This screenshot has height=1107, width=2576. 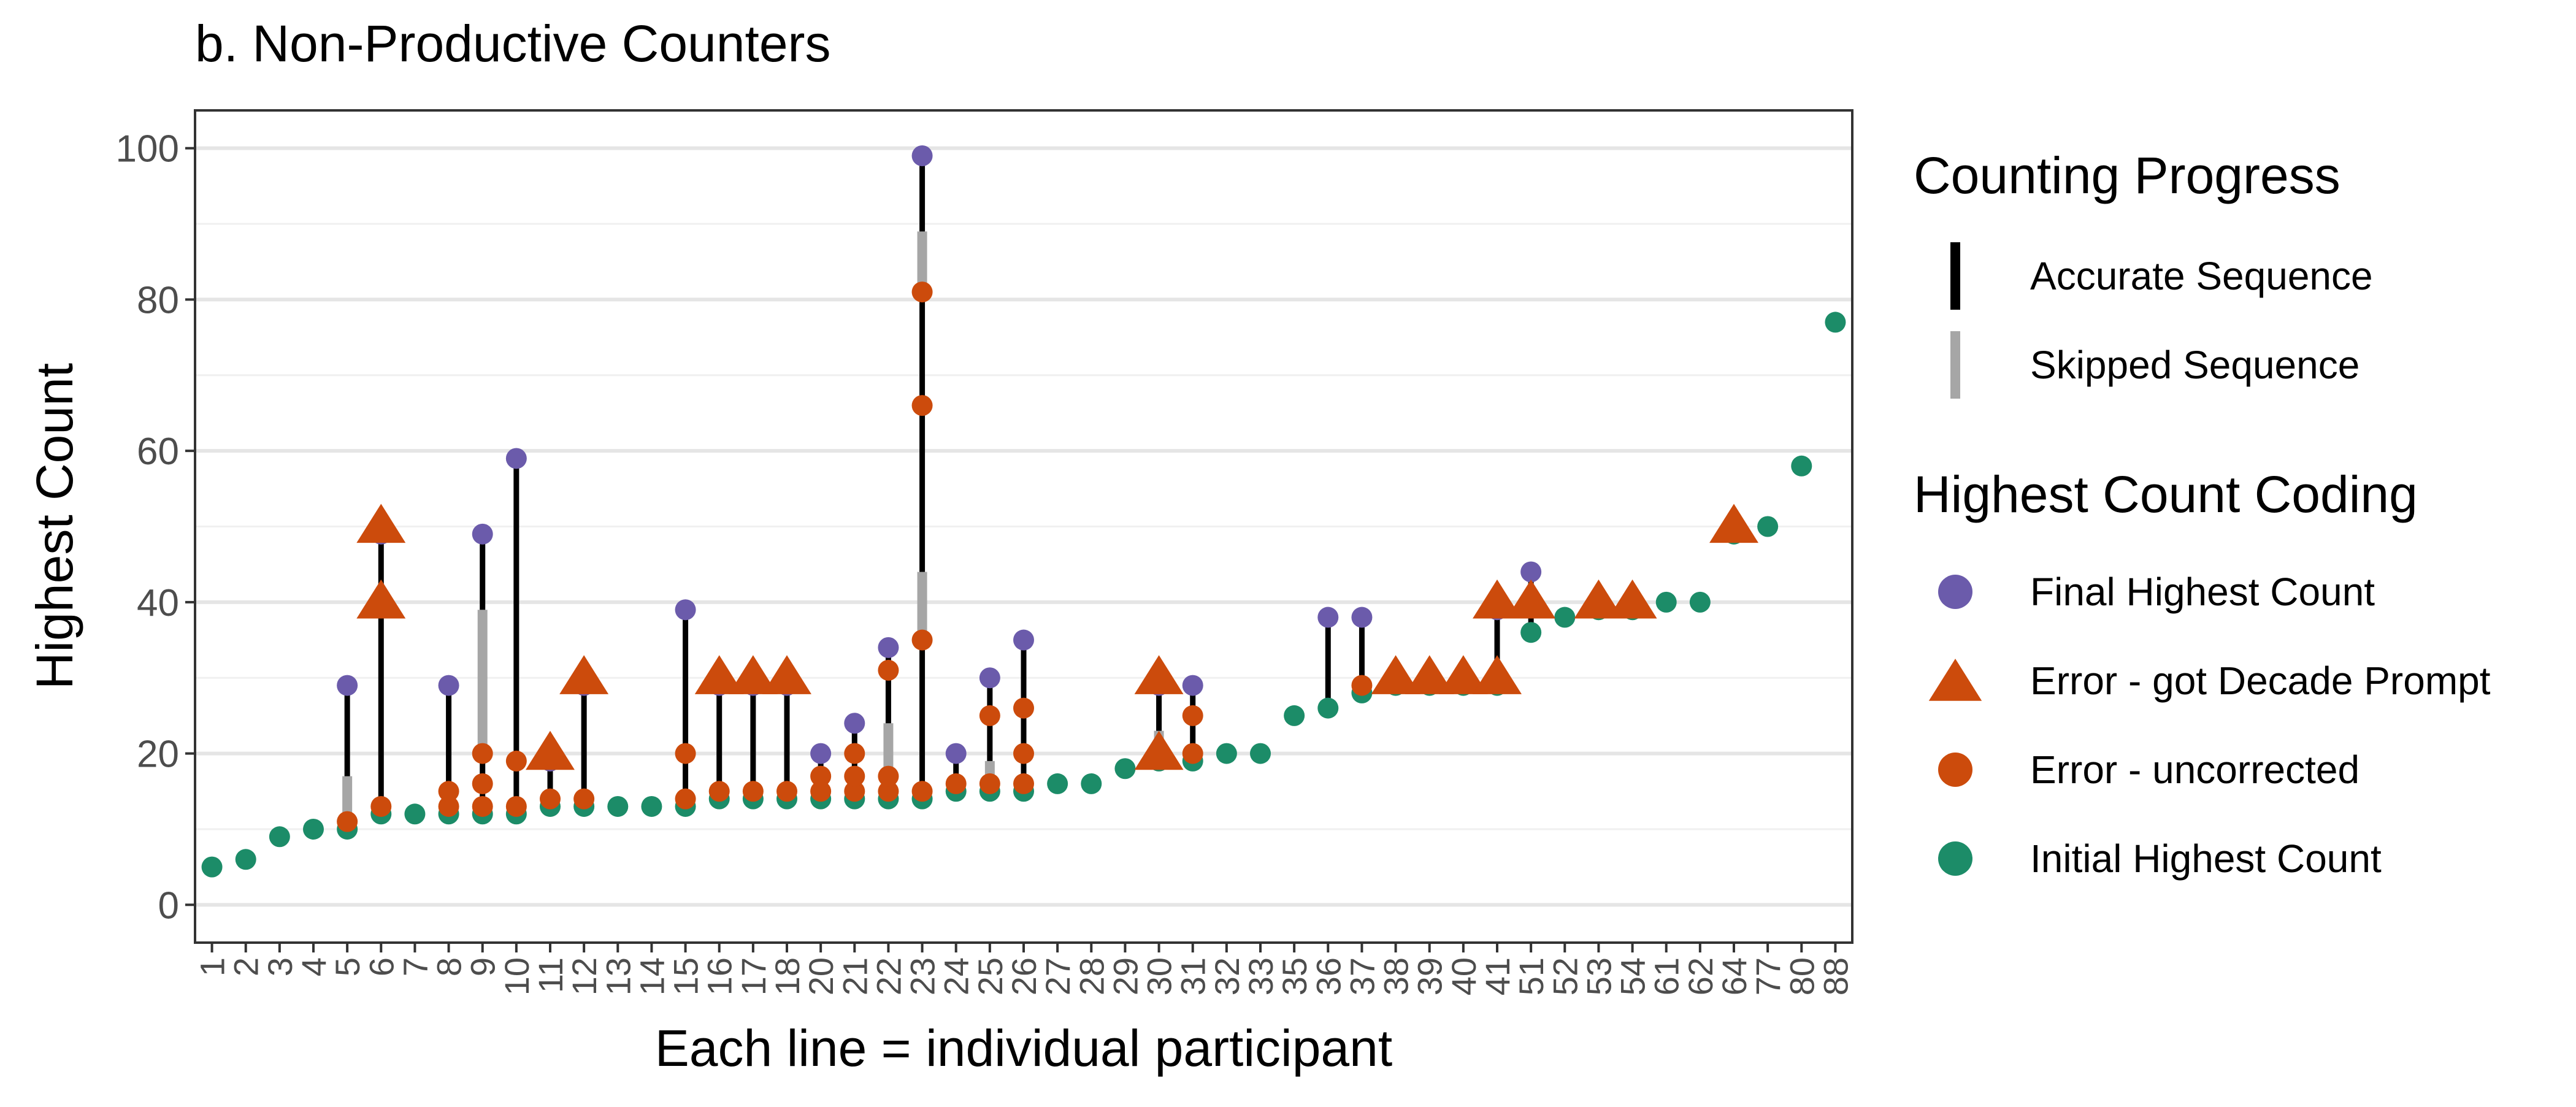 What do you see at coordinates (753, 976) in the screenshot?
I see `x-tick-label: 17` at bounding box center [753, 976].